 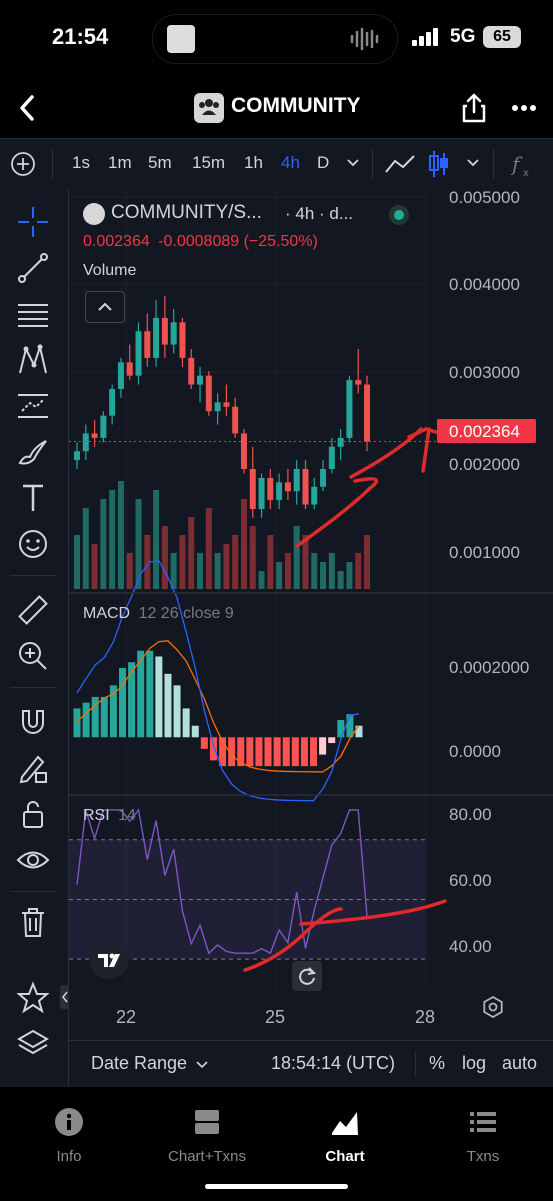 I want to click on tab-info: Info, so click(x=69, y=1136).